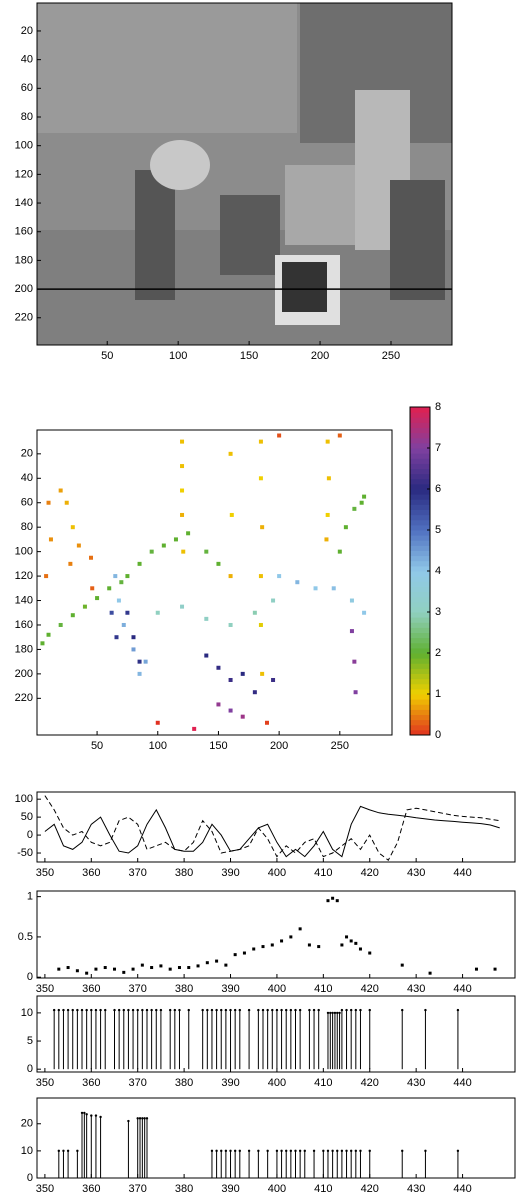 The height and width of the screenshot is (1195, 519). What do you see at coordinates (24, 174) in the screenshot?
I see `y-tick-label: 120` at bounding box center [24, 174].